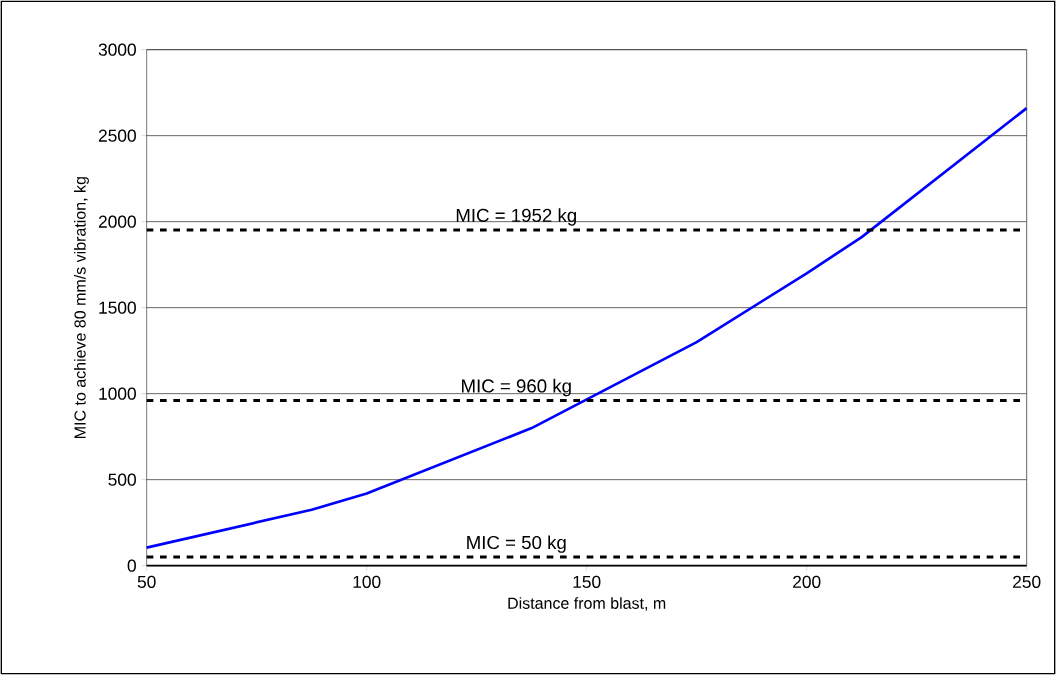 The height and width of the screenshot is (675, 1056). What do you see at coordinates (117, 49) in the screenshot?
I see `y-tick-label: 3000` at bounding box center [117, 49].